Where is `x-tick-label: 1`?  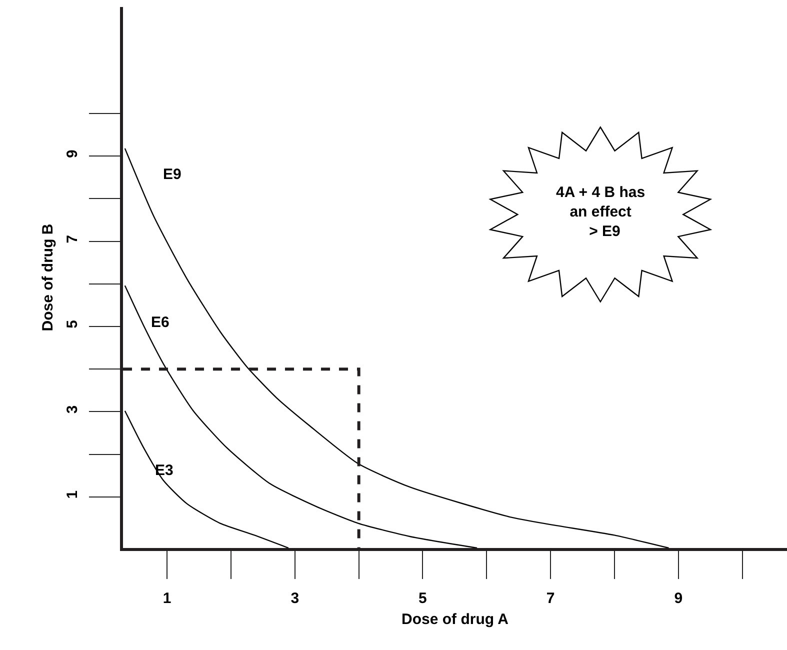
x-tick-label: 1 is located at coordinates (167, 598).